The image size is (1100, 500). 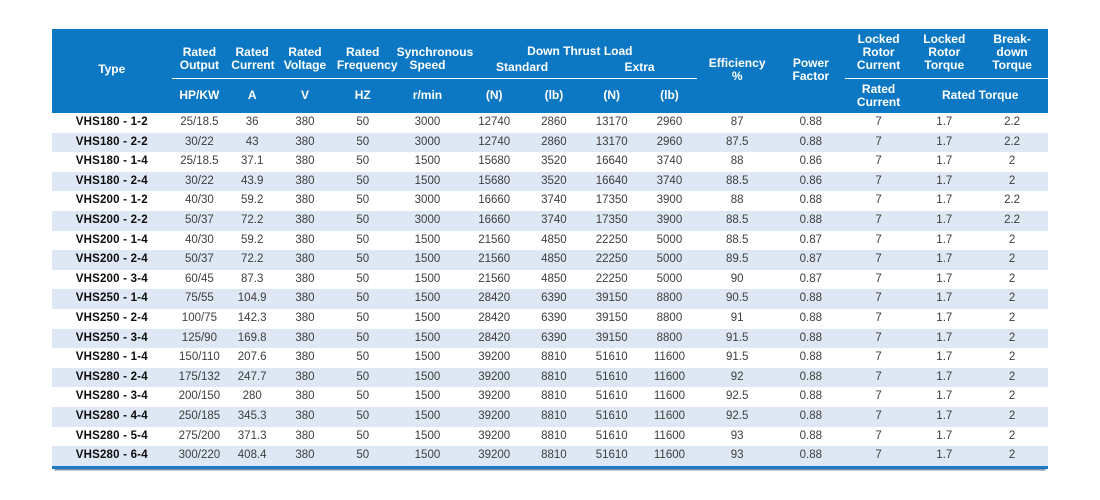 I want to click on unit-volts: V, so click(x=305, y=95).